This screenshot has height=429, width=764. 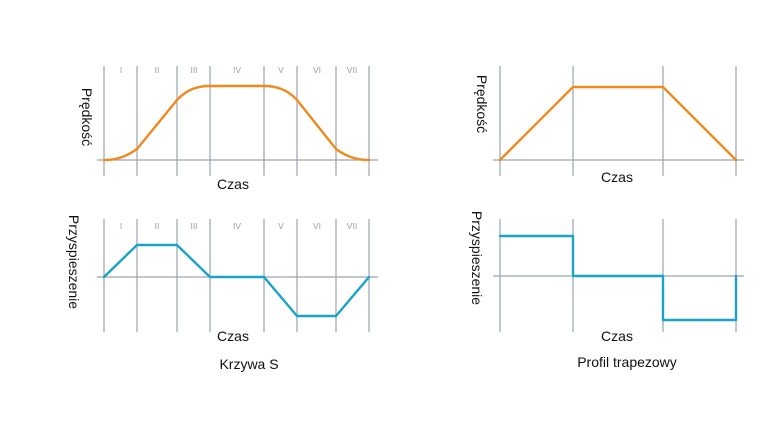 I want to click on trapezoid-velocity-panel: Prędkość Czas, so click(x=609, y=125).